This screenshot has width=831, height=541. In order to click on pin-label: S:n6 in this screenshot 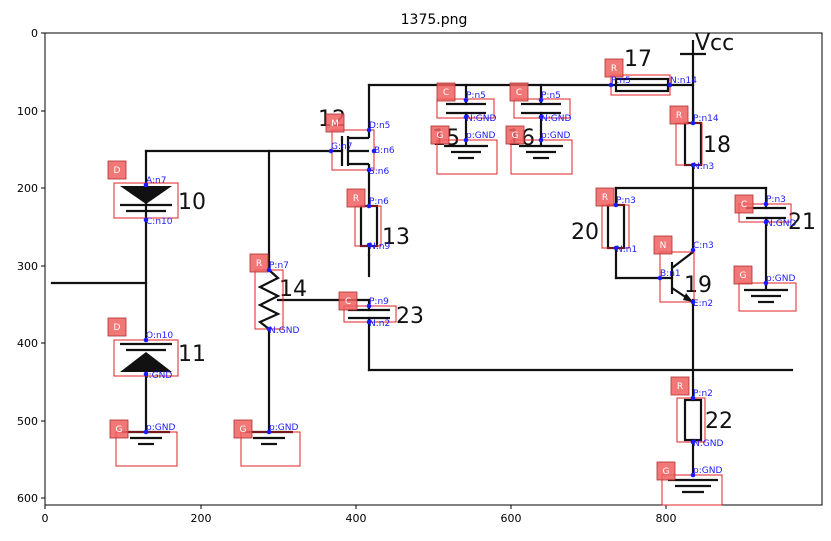, I will do `click(379, 172)`.